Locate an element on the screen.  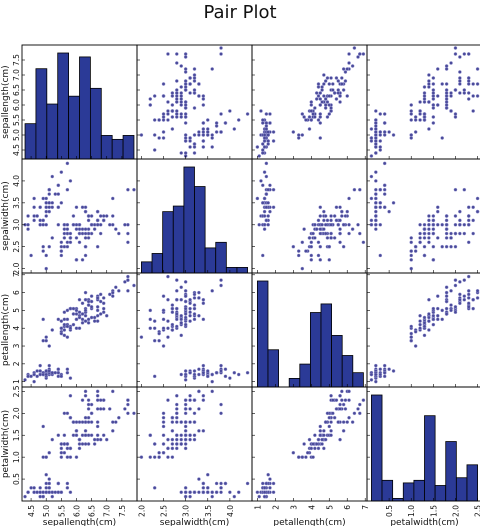
y-tick-label-petallength: 4 is located at coordinates (16, 328).